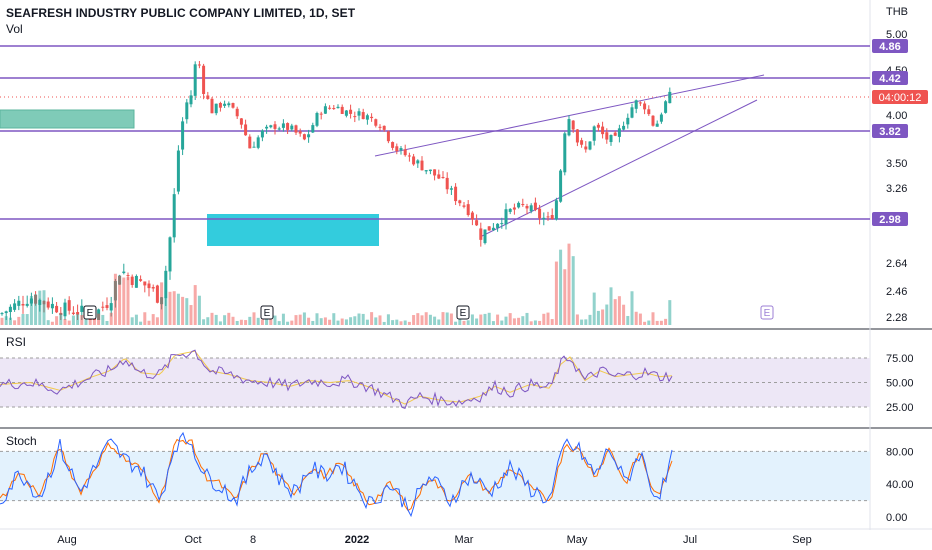  Describe the element at coordinates (890, 46) in the screenshot. I see `level-price-tag` at that location.